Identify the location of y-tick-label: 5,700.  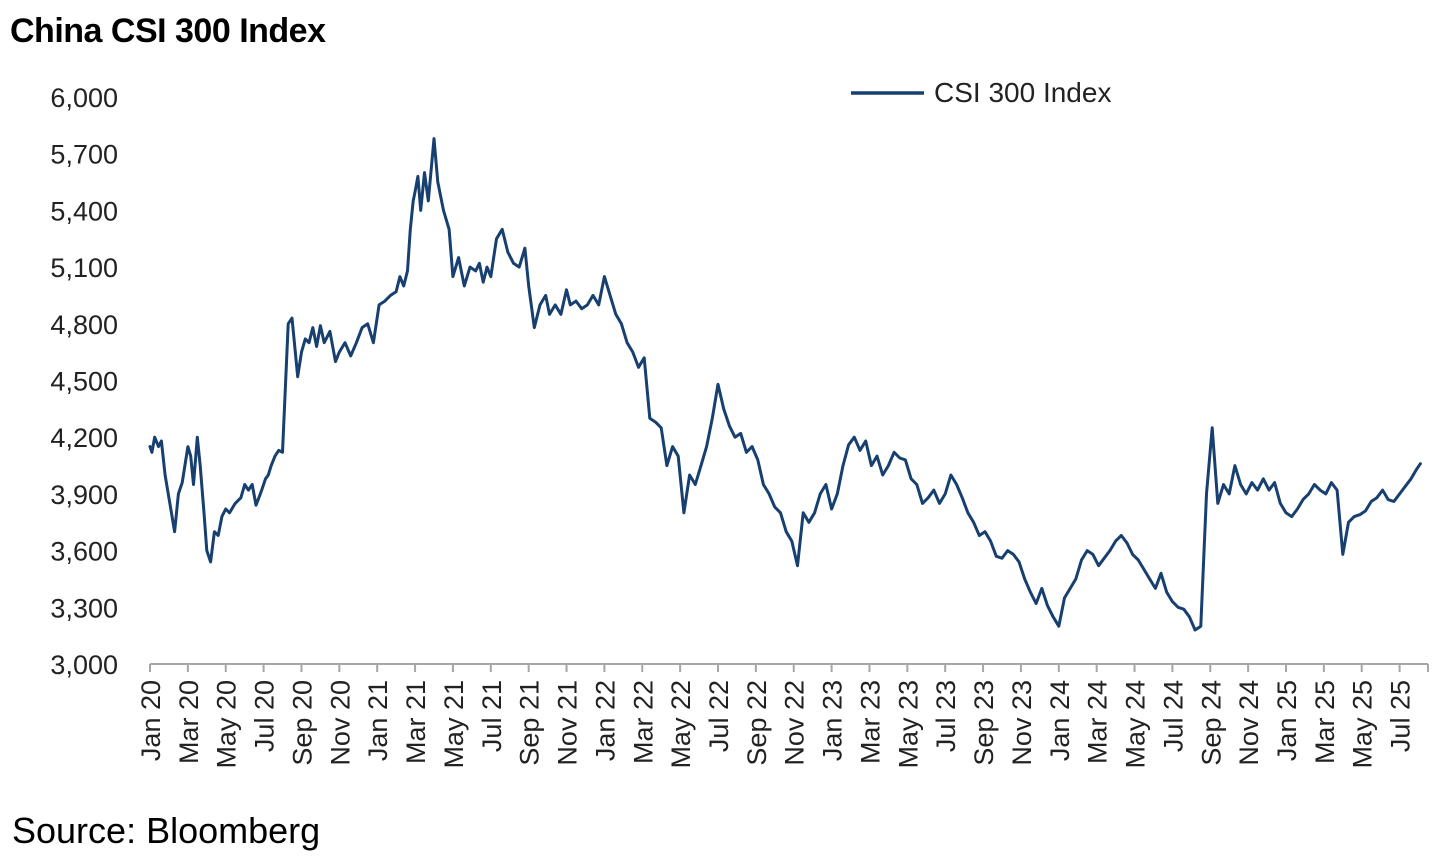
(84, 155).